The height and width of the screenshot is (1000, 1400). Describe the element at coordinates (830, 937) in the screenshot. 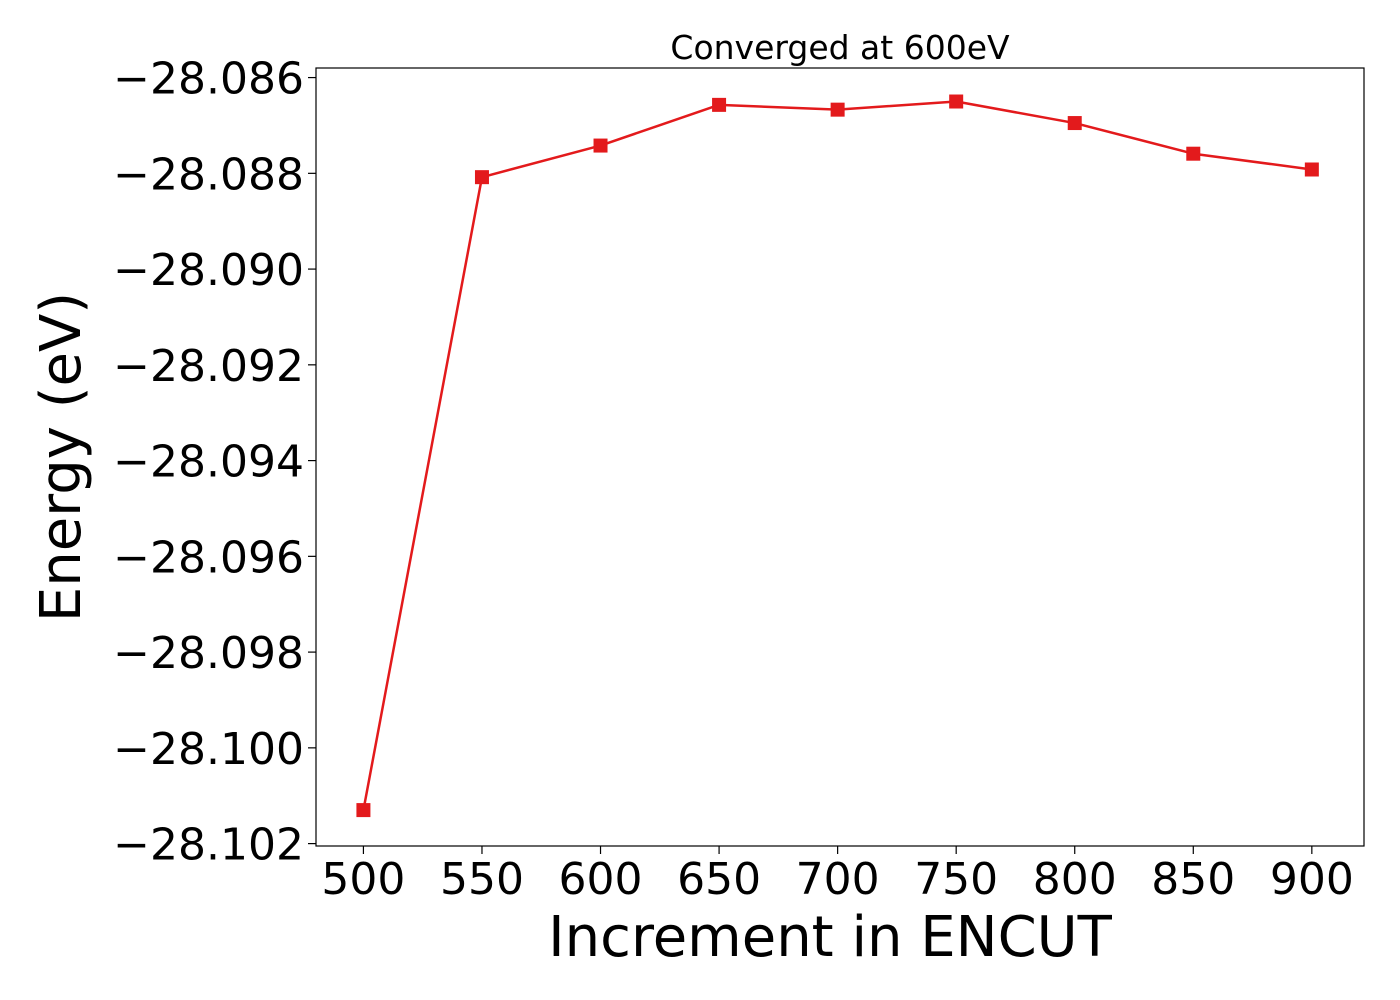

I see `x-axis-label: Increment in ENCUT` at that location.